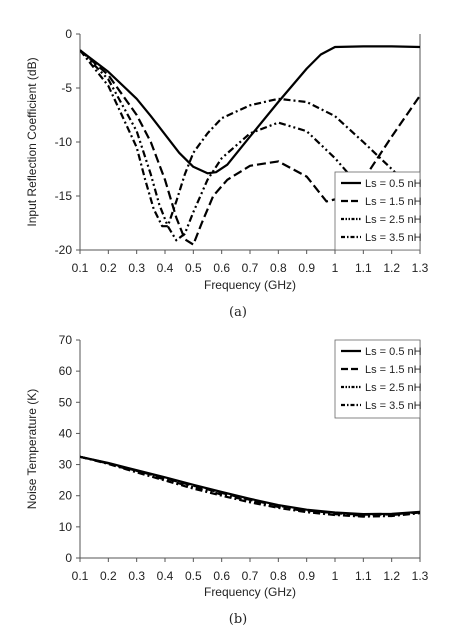 The width and height of the screenshot is (474, 637). Describe the element at coordinates (66, 371) in the screenshot. I see `y-tick-label: 60` at that location.